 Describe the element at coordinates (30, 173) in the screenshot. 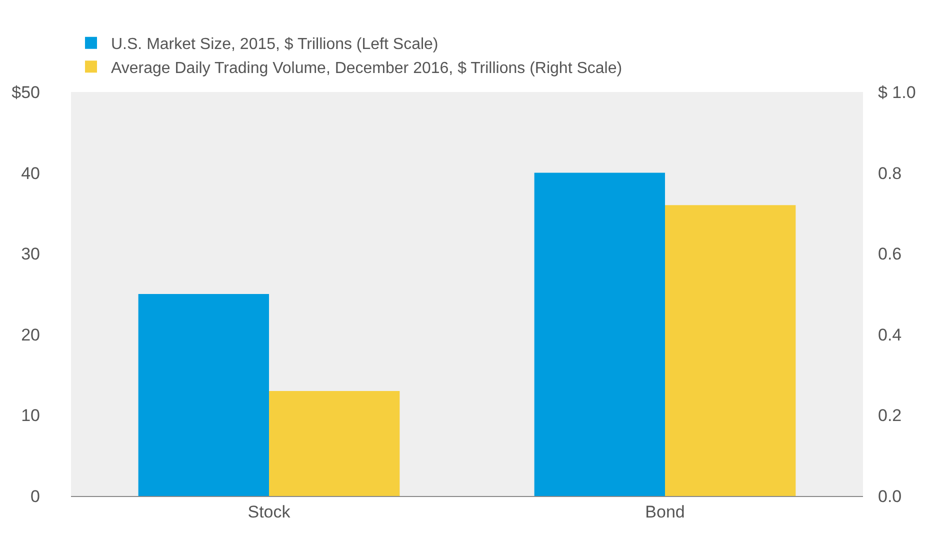

I see `y-tick-label: 40` at that location.